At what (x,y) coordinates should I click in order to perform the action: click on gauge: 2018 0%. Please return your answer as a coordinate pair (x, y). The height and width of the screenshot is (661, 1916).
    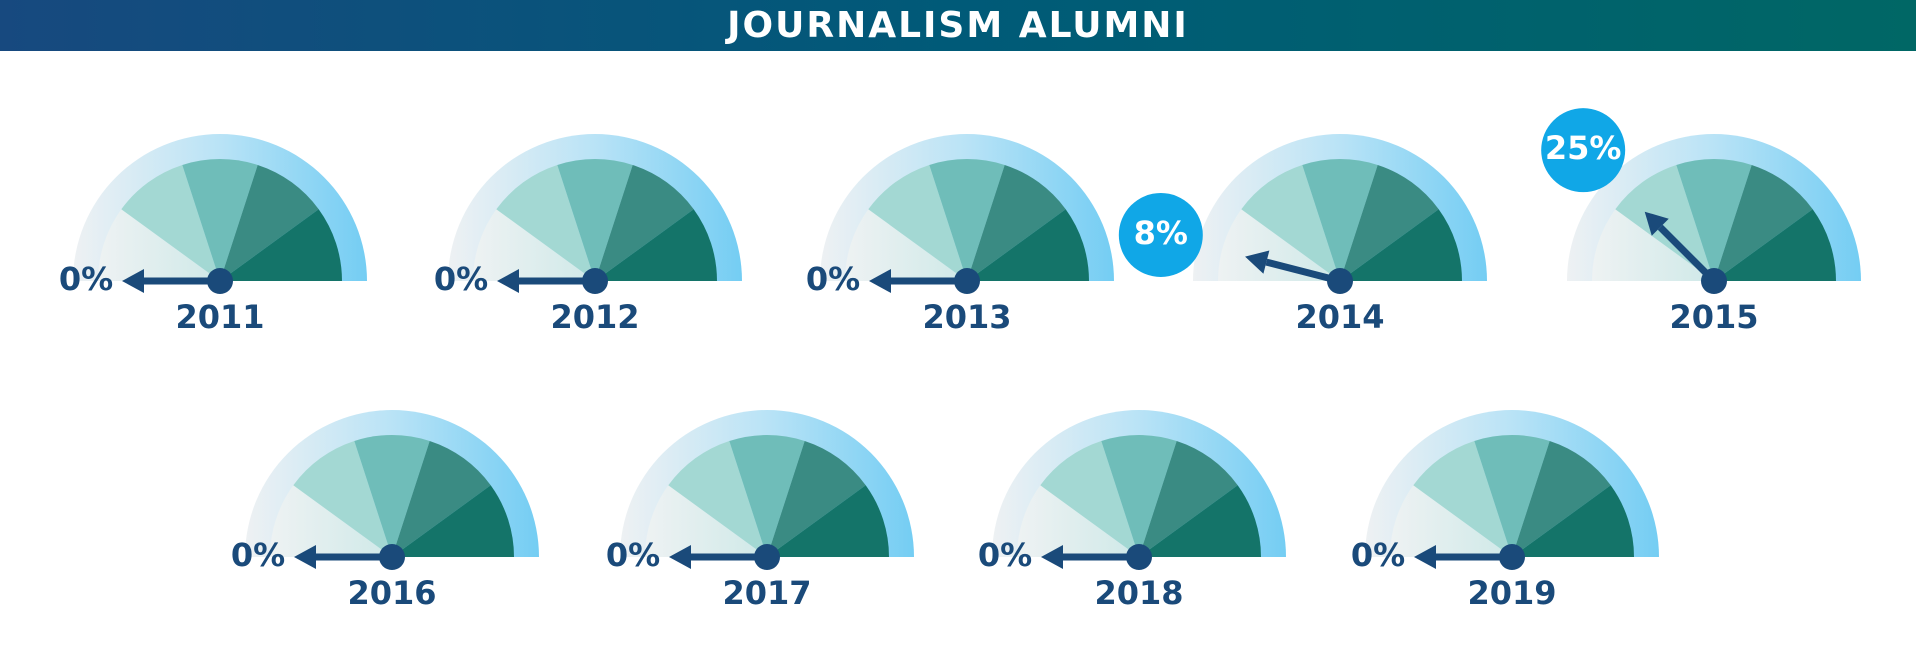
    Looking at the image, I should click on (1132, 511).